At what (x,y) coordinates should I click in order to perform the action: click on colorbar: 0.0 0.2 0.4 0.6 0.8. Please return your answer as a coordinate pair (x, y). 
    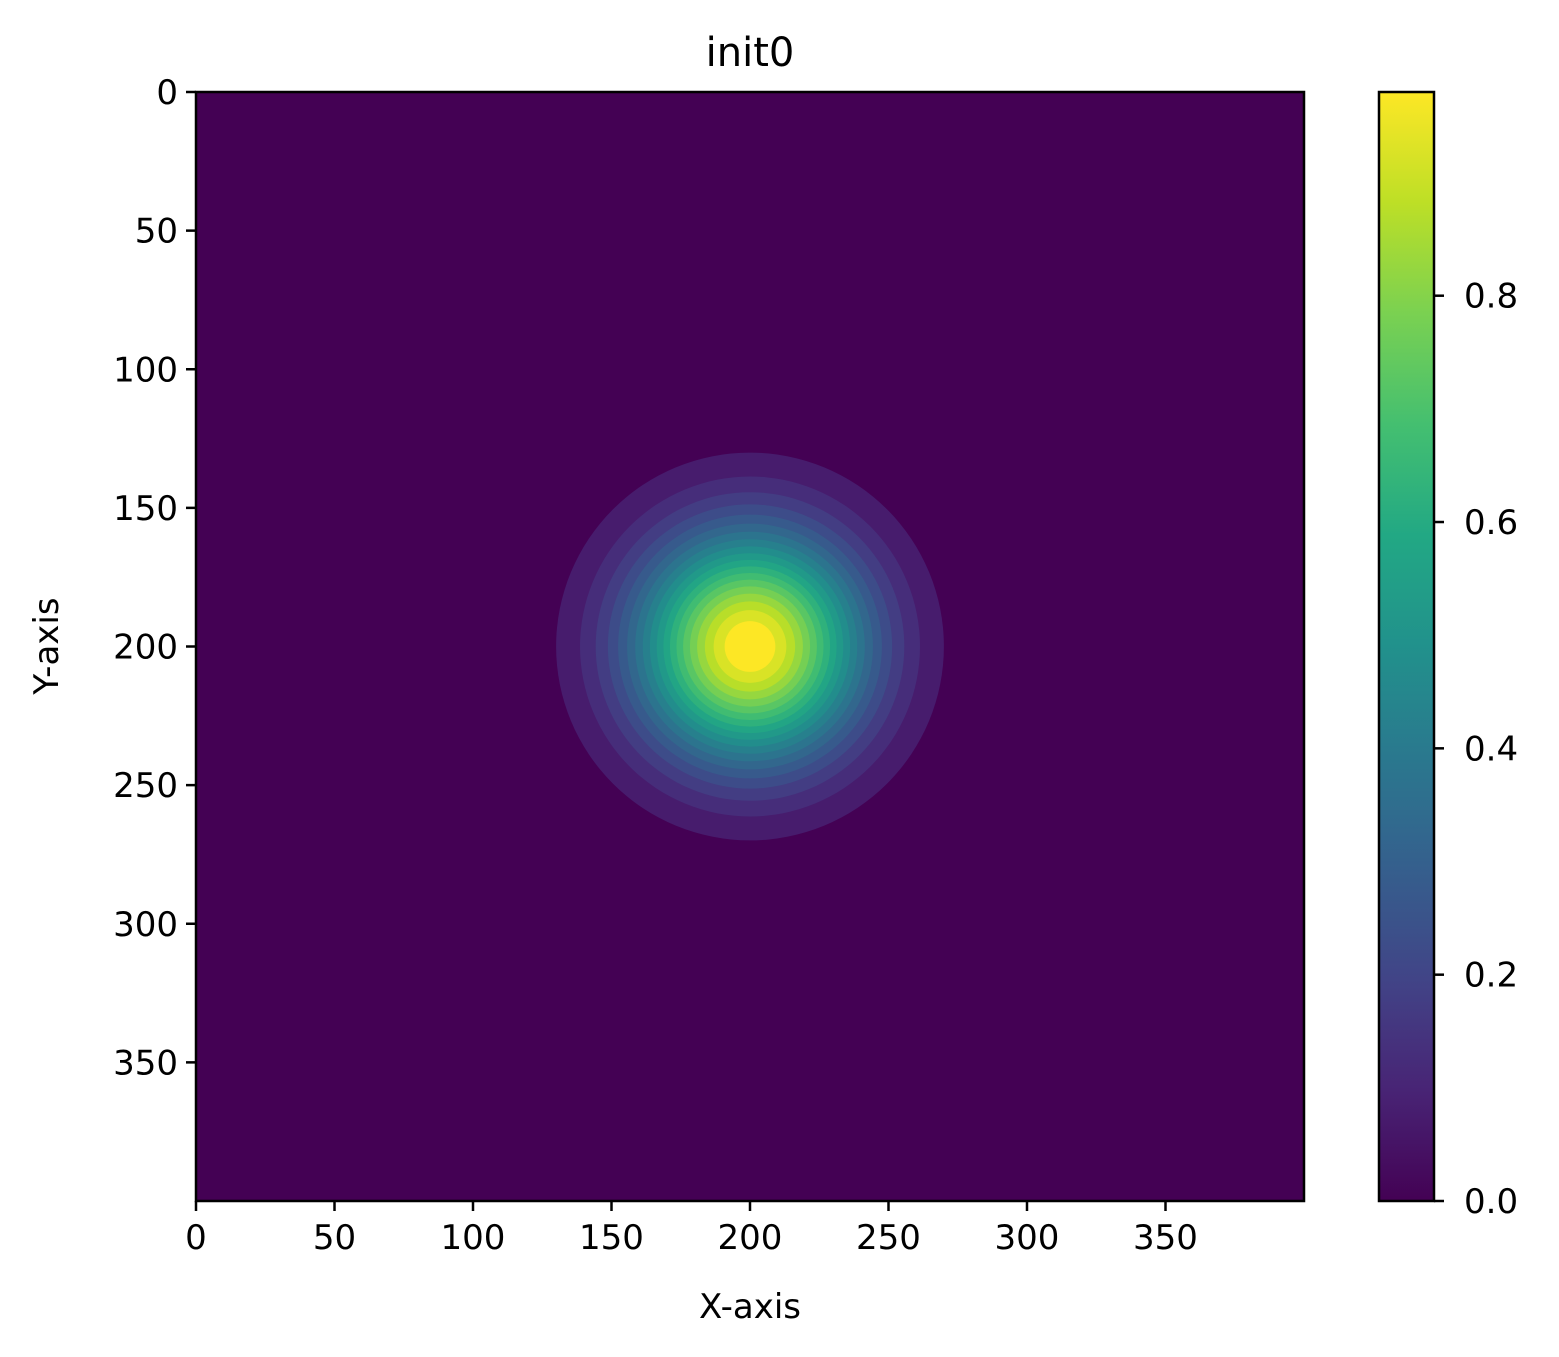
    Looking at the image, I should click on (1447, 656).